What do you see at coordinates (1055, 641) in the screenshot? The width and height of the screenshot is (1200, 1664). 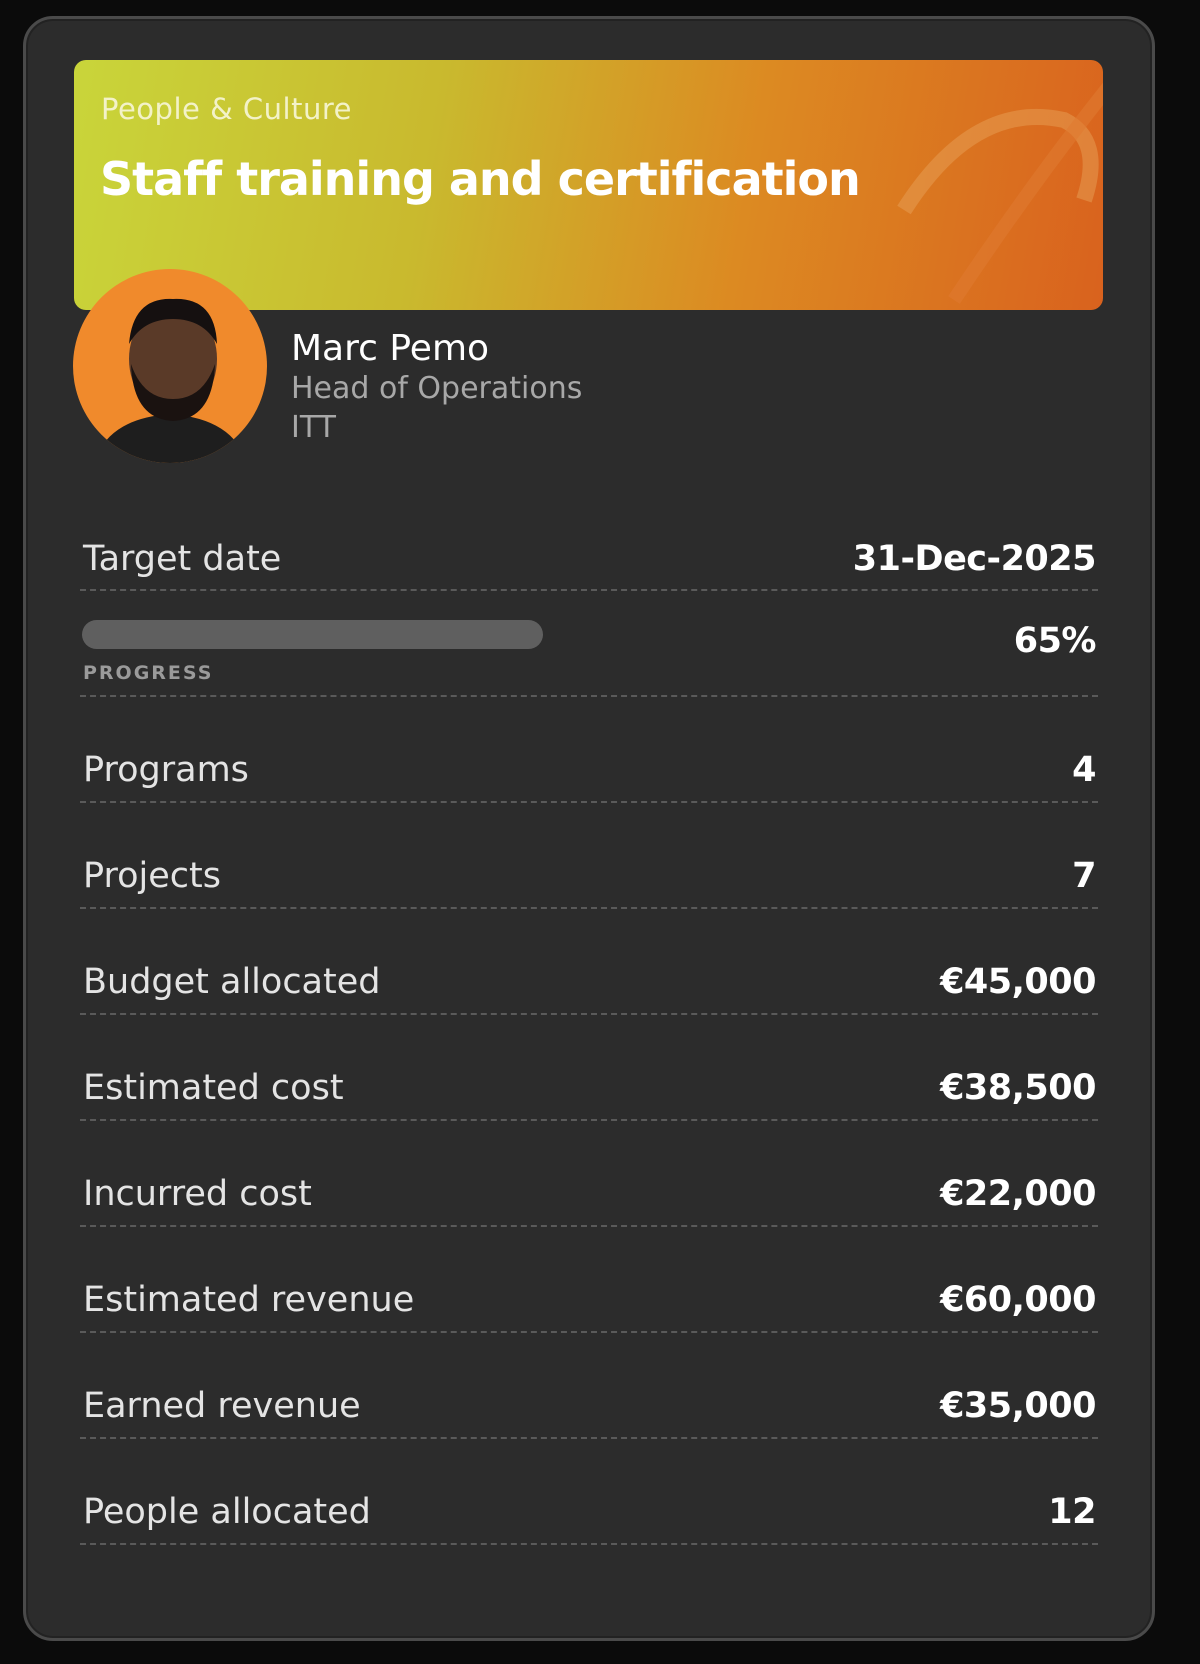 I see `progress-value: 65%` at bounding box center [1055, 641].